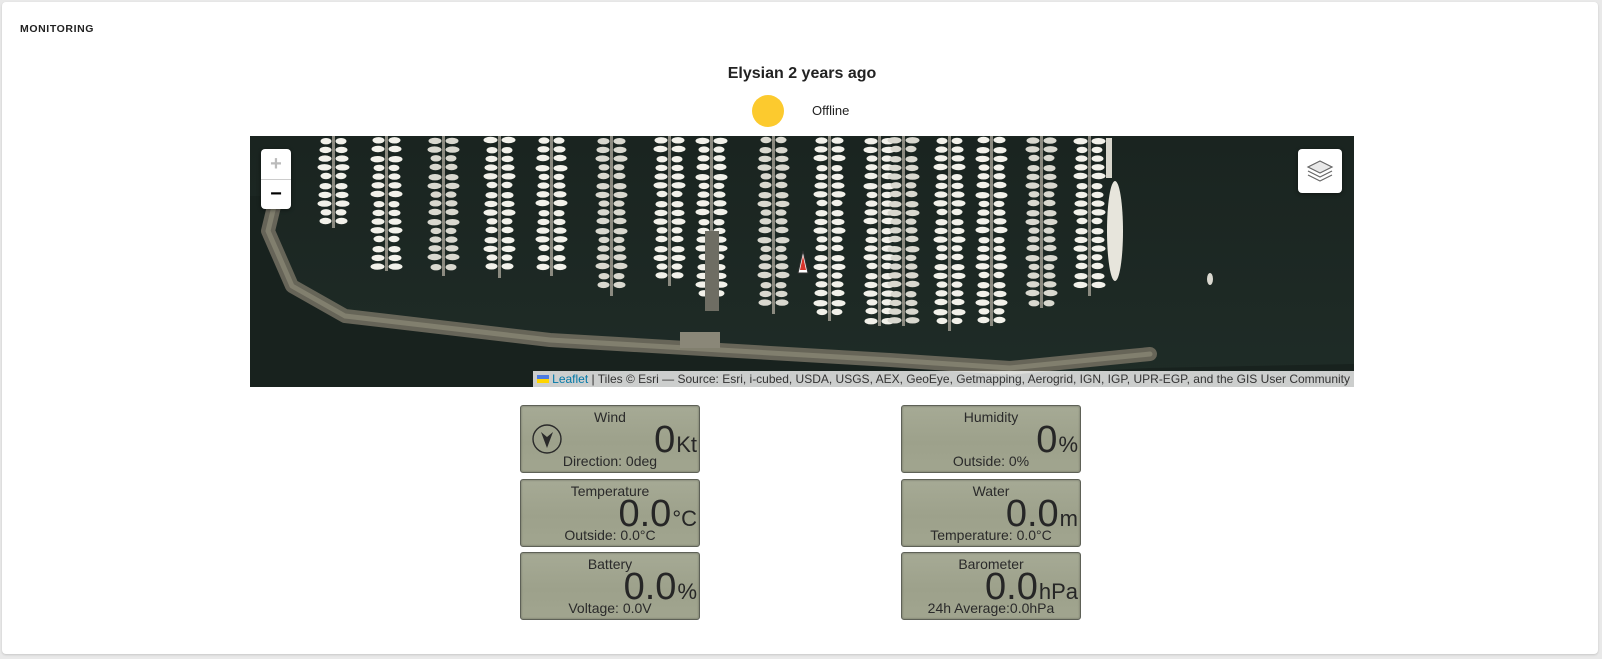 The width and height of the screenshot is (1602, 659). Describe the element at coordinates (276, 164) in the screenshot. I see `zoom-in-button: +` at that location.